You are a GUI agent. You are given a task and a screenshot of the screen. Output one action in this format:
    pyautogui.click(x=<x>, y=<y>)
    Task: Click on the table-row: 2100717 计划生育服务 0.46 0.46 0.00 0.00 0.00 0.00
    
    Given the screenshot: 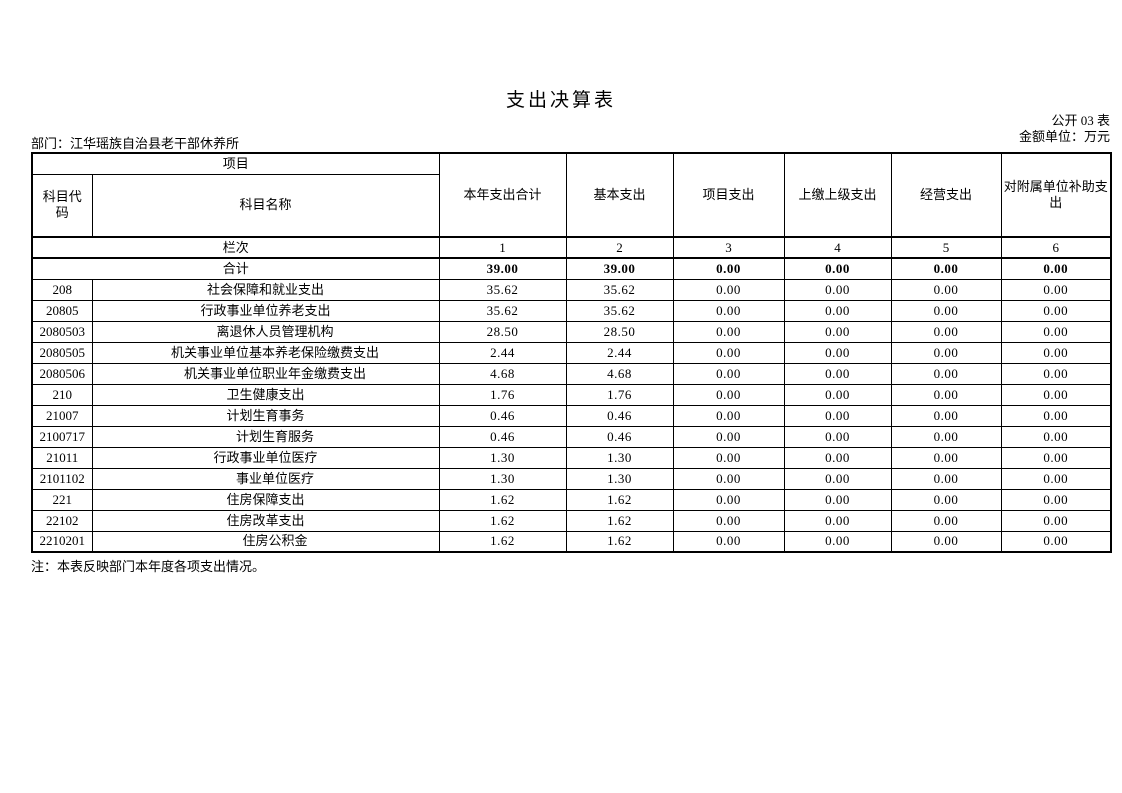 What is the action you would take?
    pyautogui.click(x=571, y=436)
    